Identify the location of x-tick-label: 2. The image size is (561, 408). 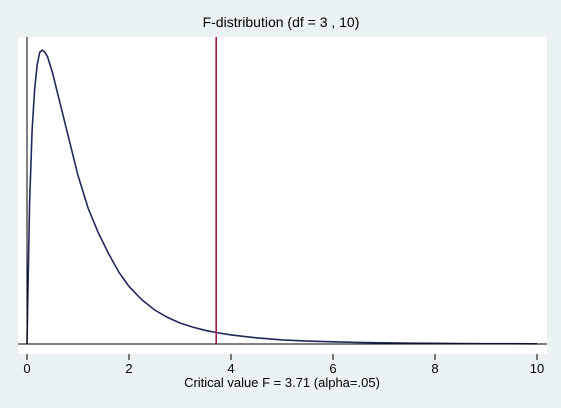
(128, 368).